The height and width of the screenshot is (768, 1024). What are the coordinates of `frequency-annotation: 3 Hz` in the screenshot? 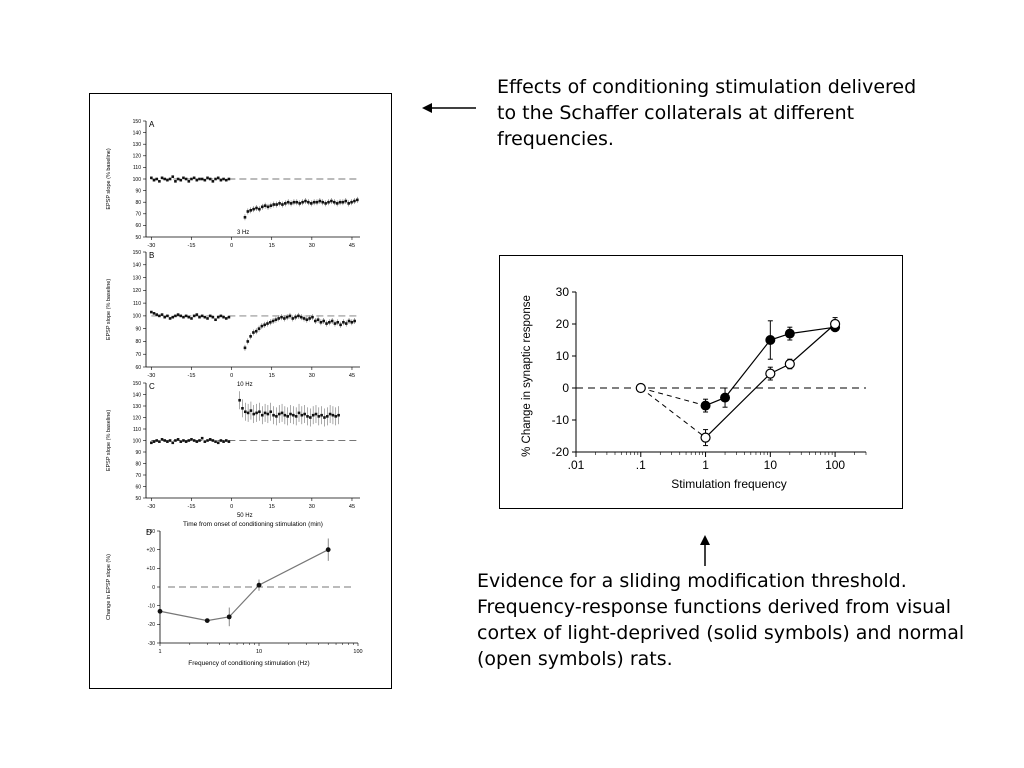 It's located at (243, 233).